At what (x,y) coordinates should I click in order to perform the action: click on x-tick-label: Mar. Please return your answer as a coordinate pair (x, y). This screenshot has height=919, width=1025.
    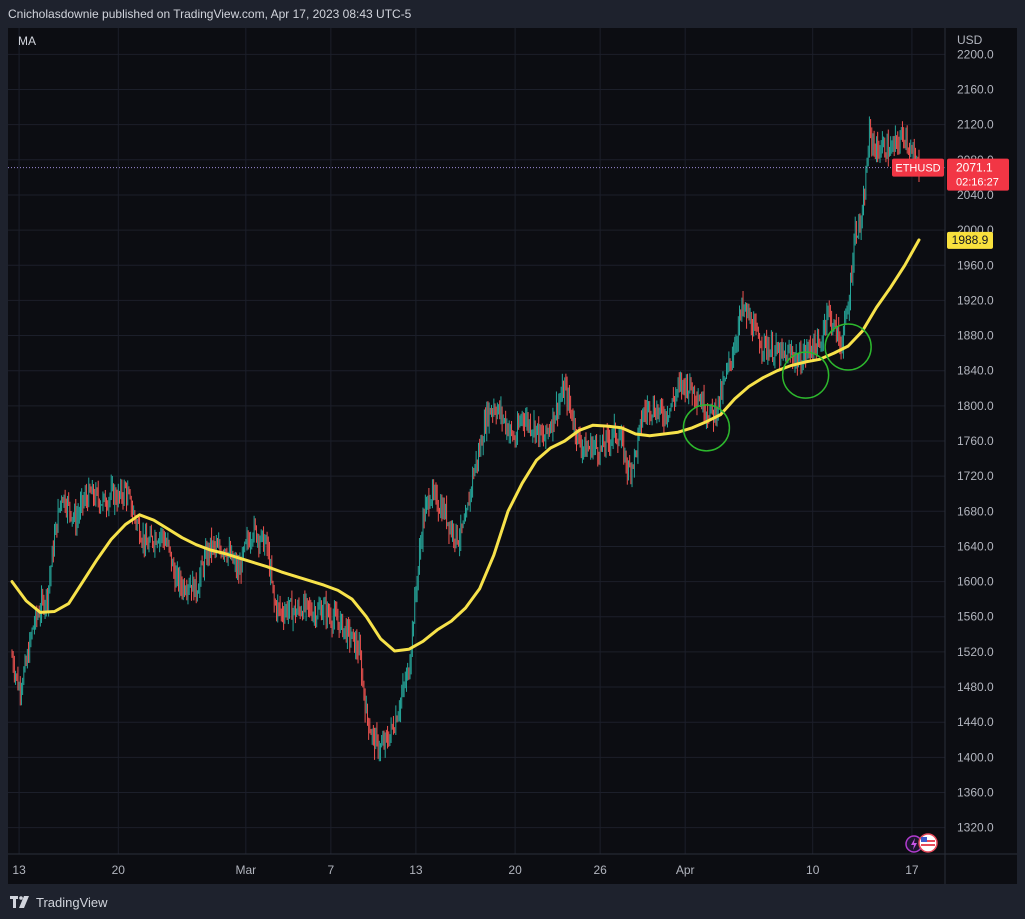
    Looking at the image, I should click on (246, 870).